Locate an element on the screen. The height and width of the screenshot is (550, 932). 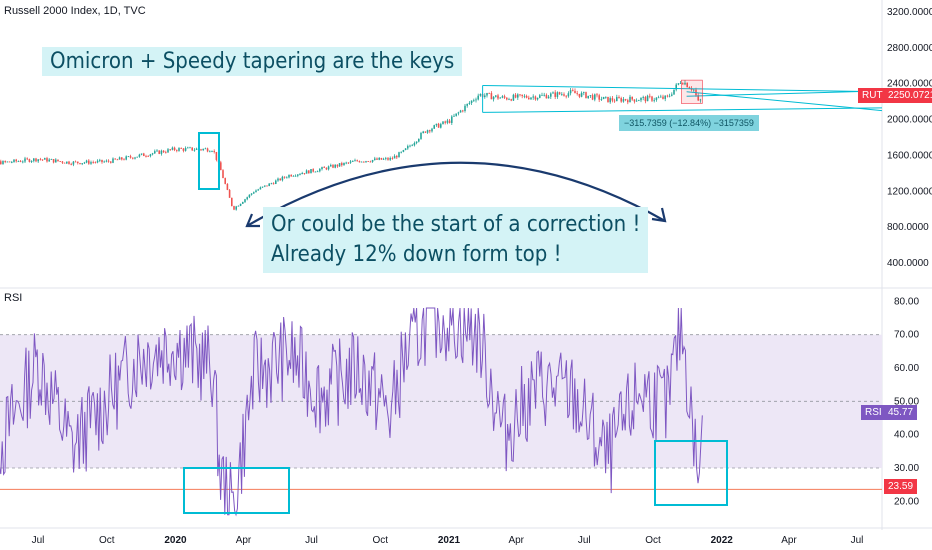
time-tick-label: Jul is located at coordinates (584, 540).